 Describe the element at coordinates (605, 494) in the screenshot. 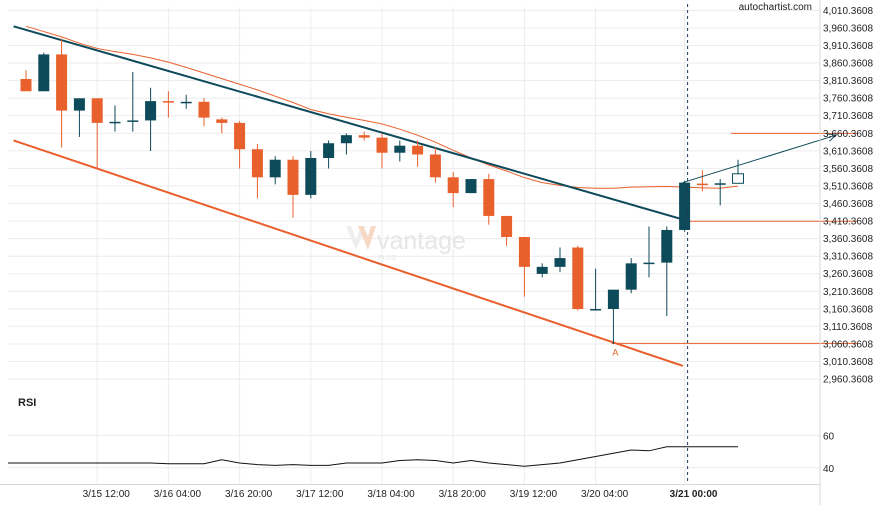

I see `x-tick-label: 3/20 04:00` at that location.